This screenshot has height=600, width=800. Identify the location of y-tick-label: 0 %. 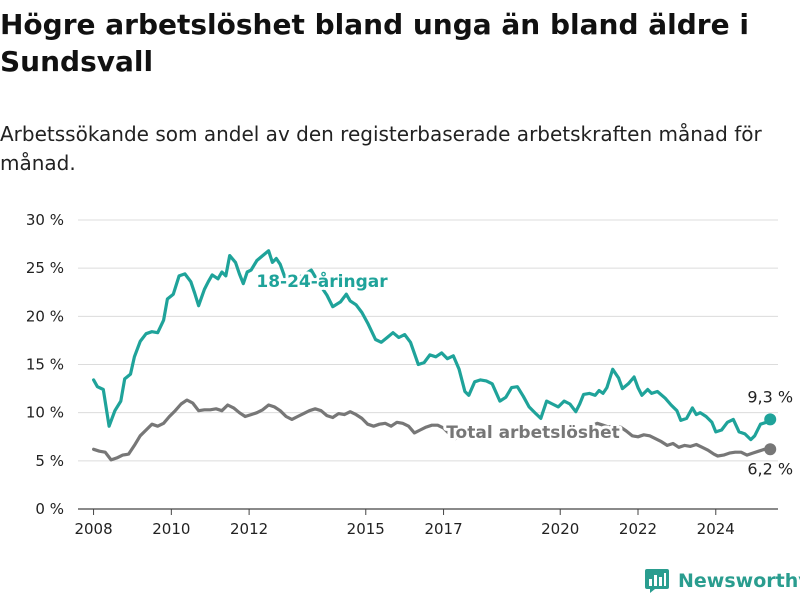
(49, 509).